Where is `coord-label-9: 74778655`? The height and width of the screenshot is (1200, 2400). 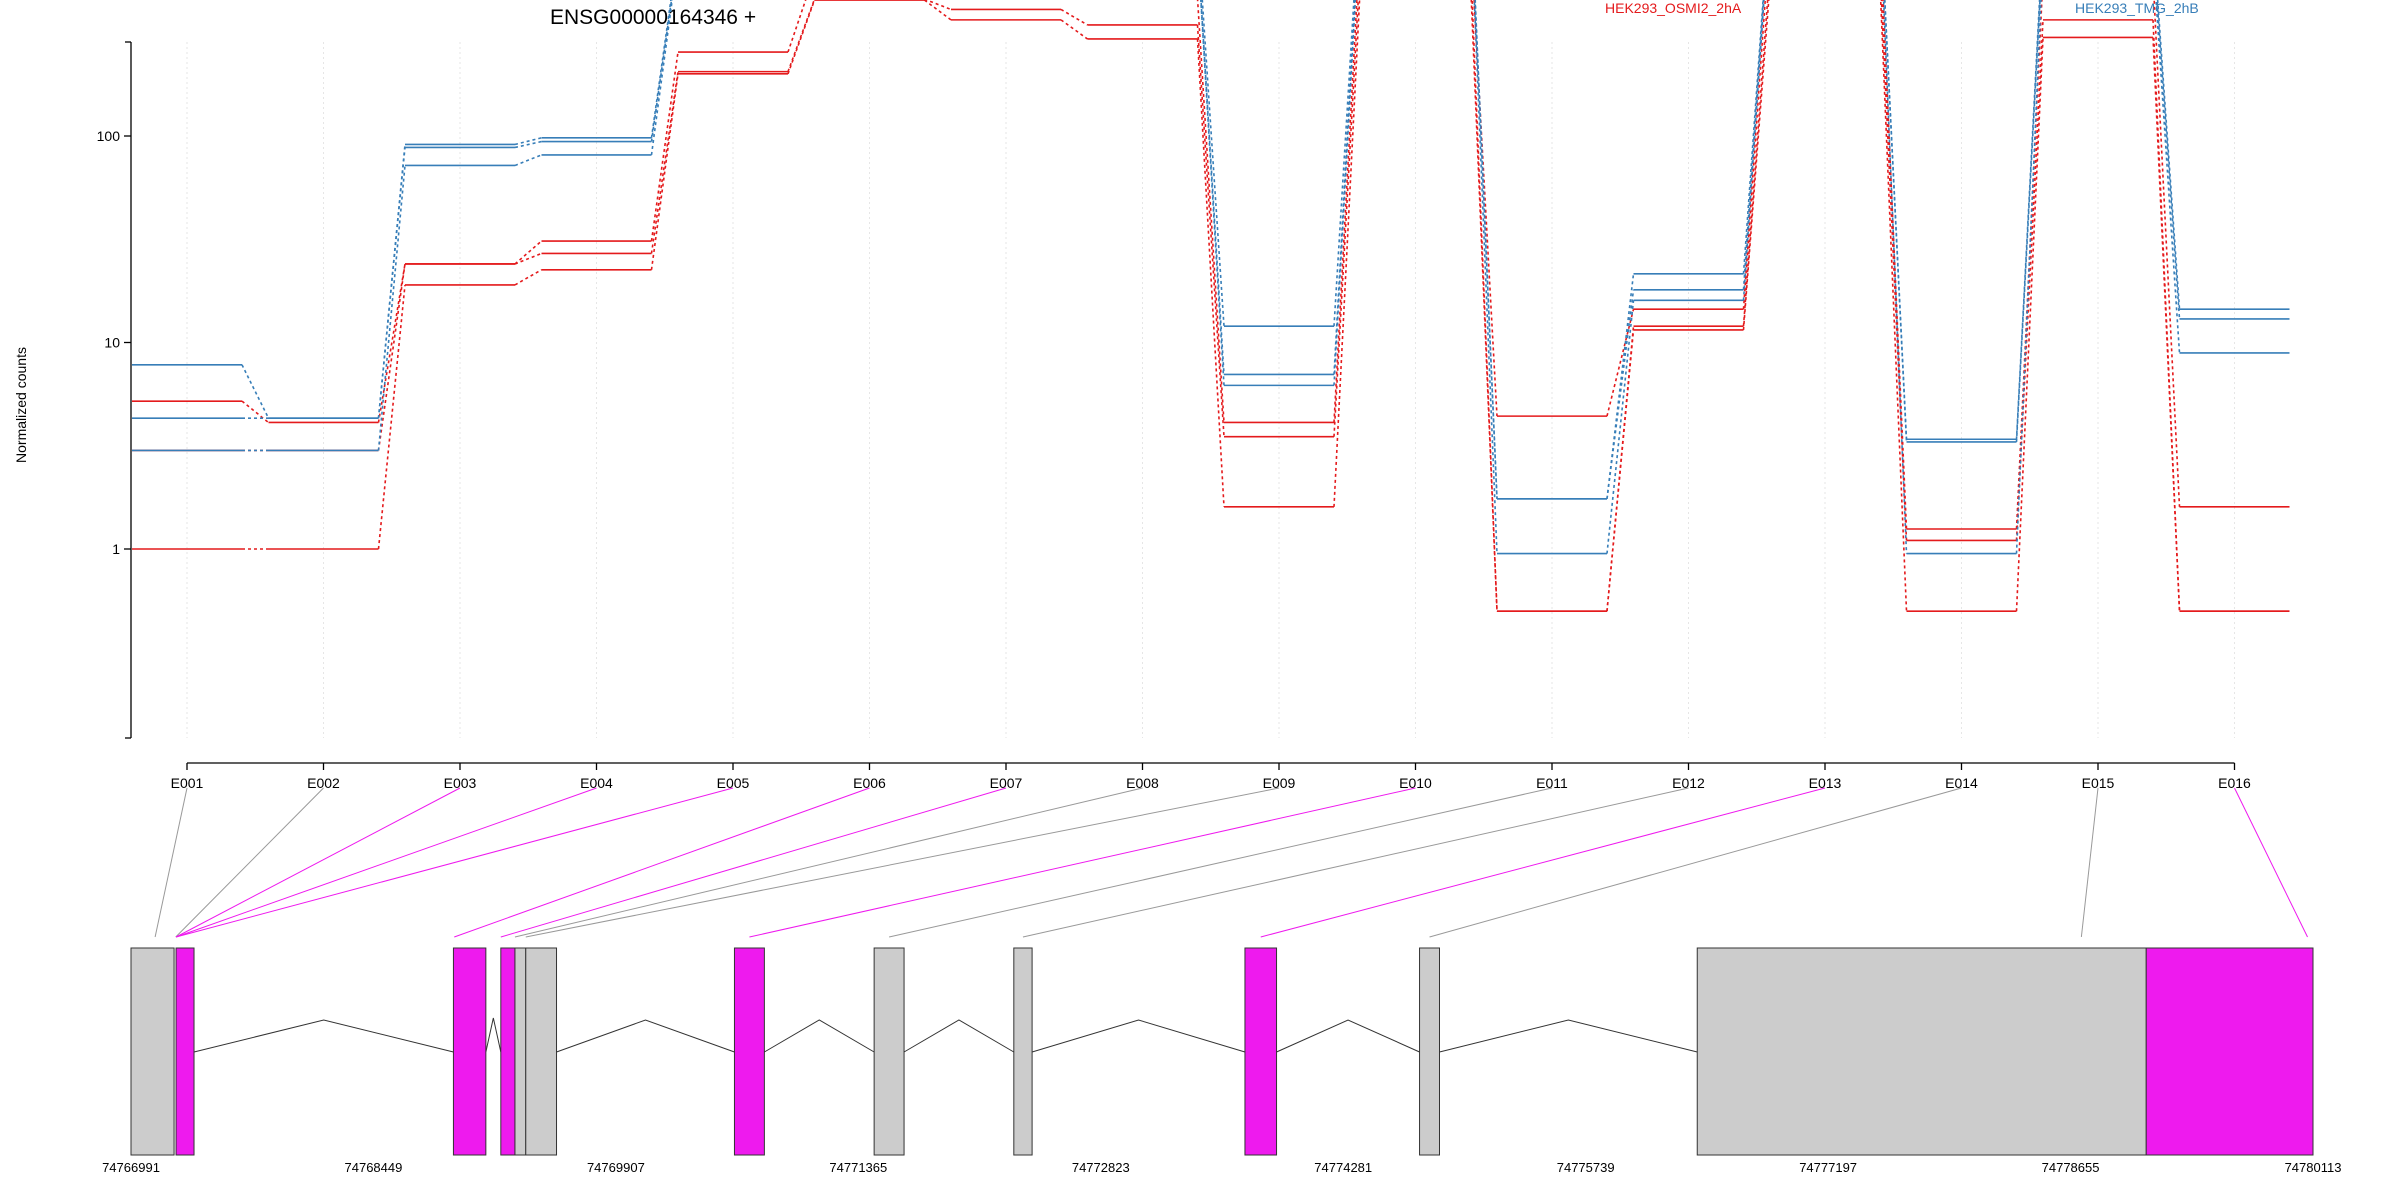
coord-label-9: 74778655 is located at coordinates (2071, 1167).